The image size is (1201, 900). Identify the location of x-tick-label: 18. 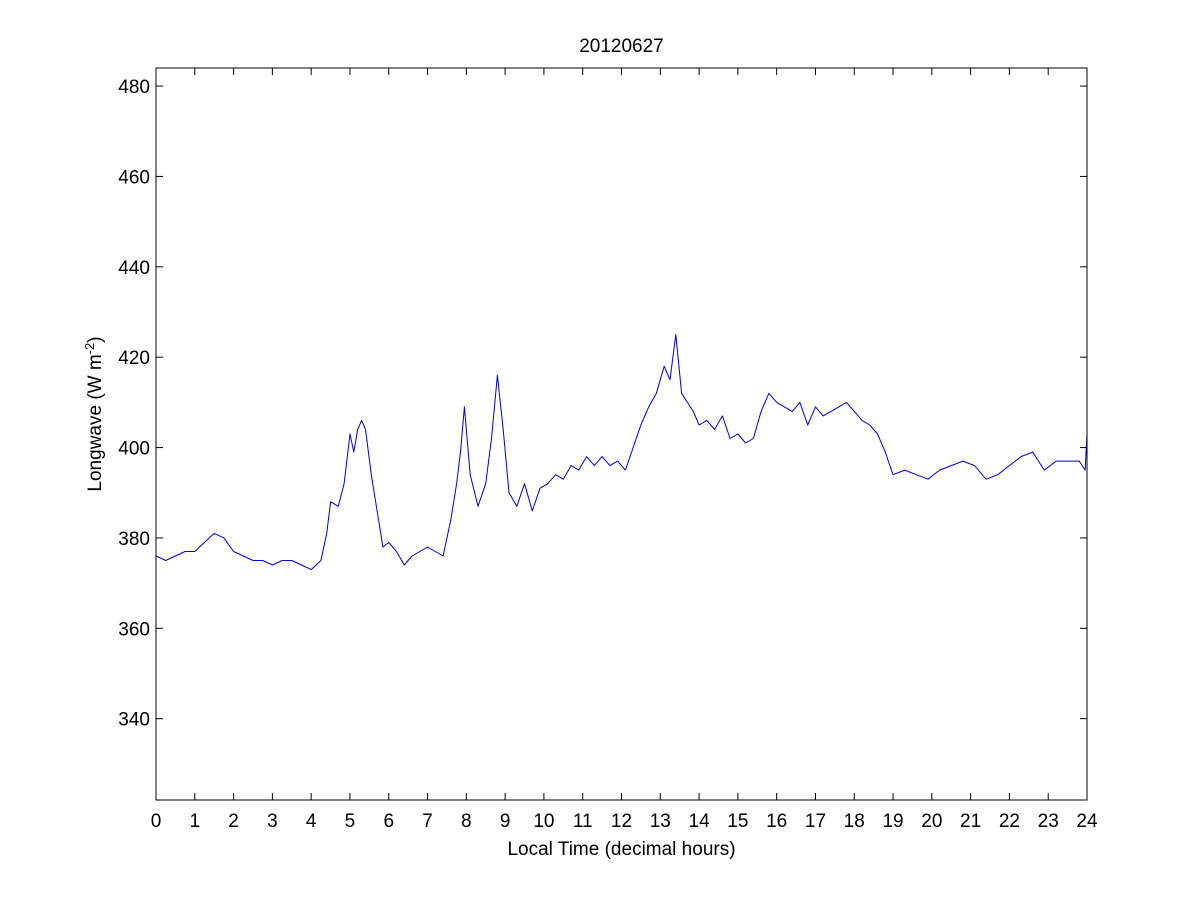
(854, 821).